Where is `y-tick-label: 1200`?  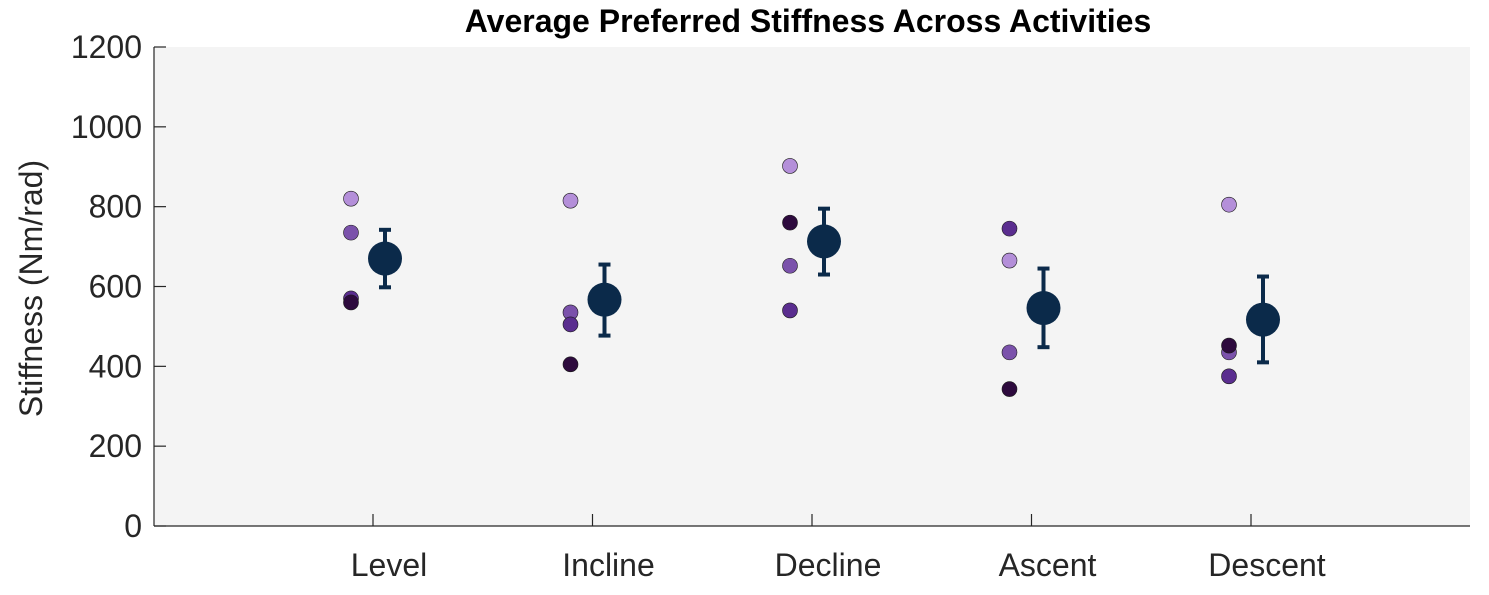
y-tick-label: 1200 is located at coordinates (106, 47).